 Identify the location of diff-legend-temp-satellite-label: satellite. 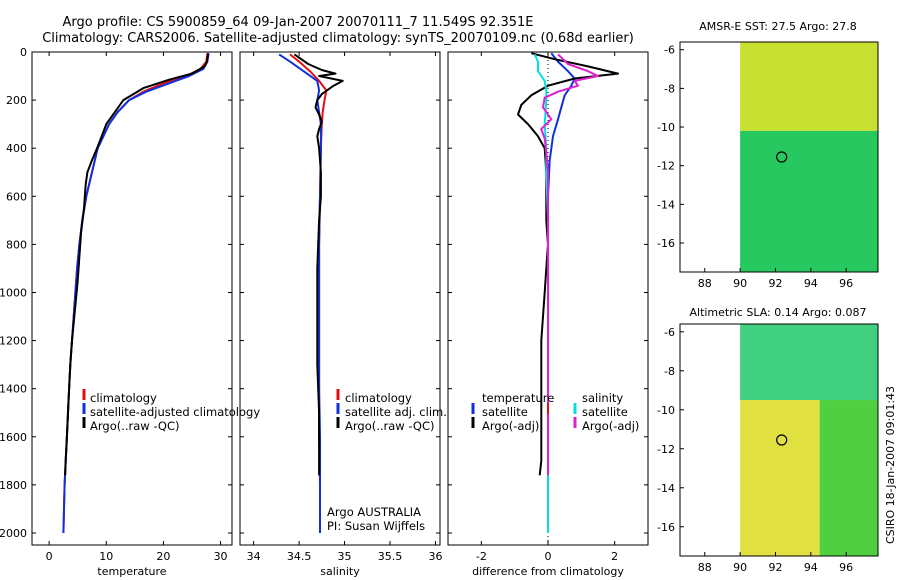
(505, 412).